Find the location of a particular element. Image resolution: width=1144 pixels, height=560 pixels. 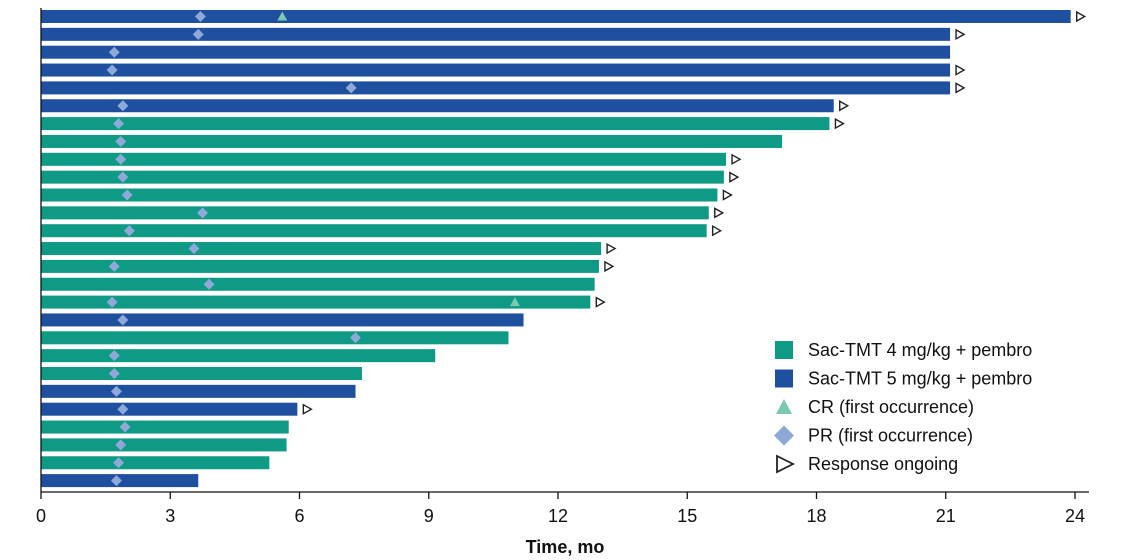

x-axis-title: Time, mo is located at coordinates (565, 547).